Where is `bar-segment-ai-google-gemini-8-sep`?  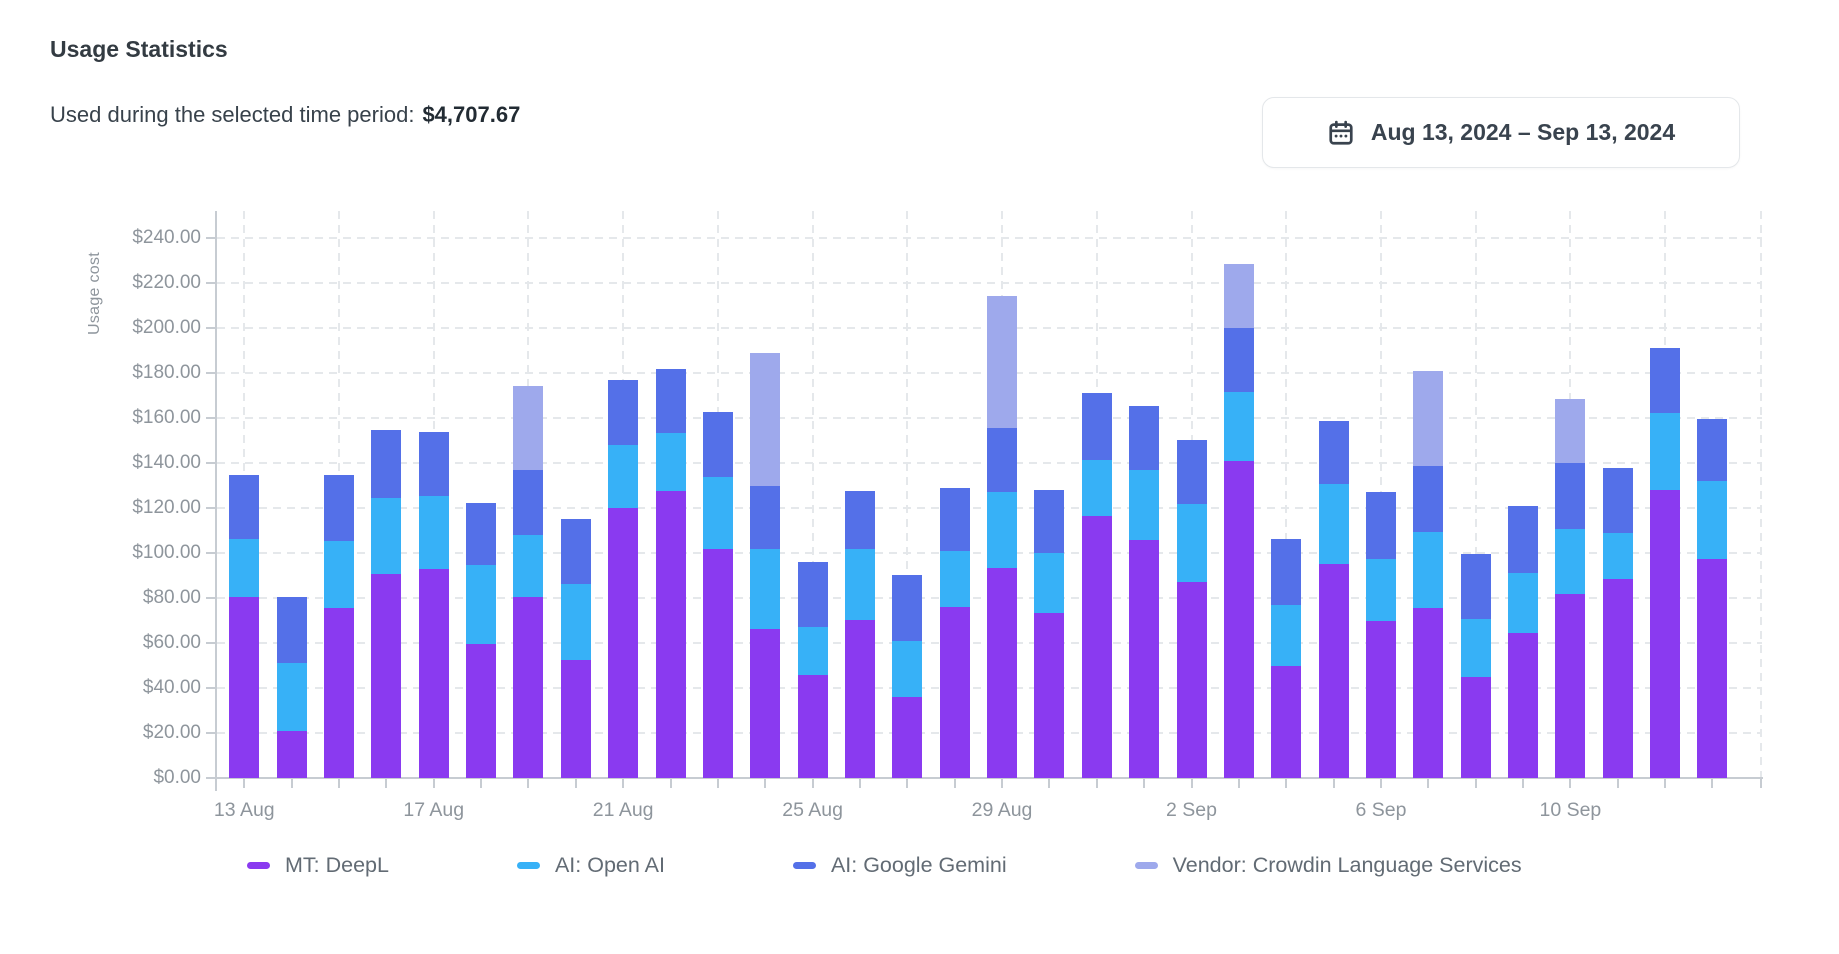 bar-segment-ai-google-gemini-8-sep is located at coordinates (1475, 586).